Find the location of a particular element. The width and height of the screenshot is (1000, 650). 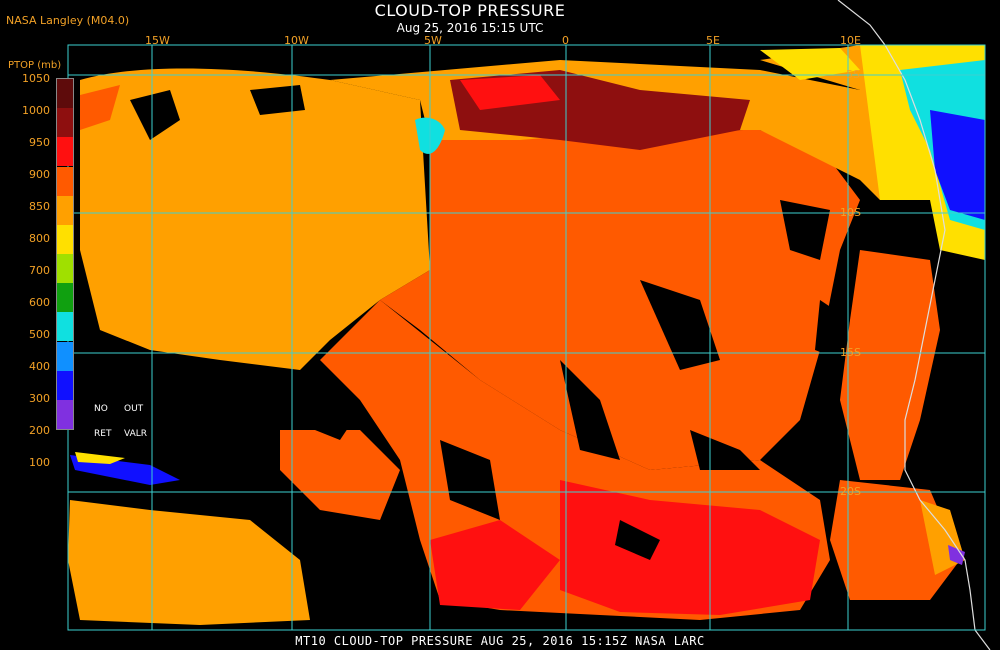

lon-labels: 15W 10W 5W 0 5E 10E is located at coordinates (503, 40).